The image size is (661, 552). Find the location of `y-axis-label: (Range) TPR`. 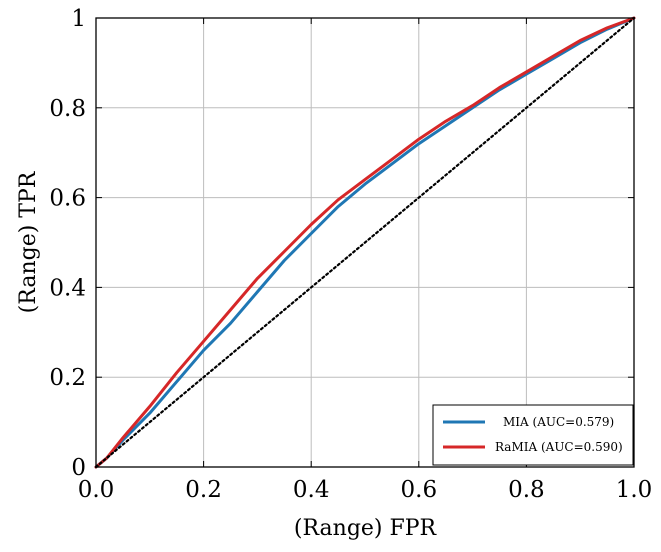

y-axis-label: (Range) TPR is located at coordinates (28, 241).